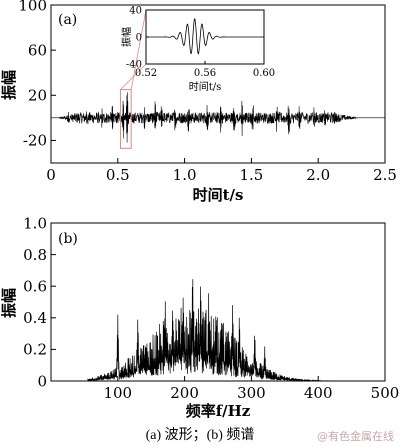 The height and width of the screenshot is (447, 400). I want to click on spectrum-panel-label: (b), so click(68, 239).